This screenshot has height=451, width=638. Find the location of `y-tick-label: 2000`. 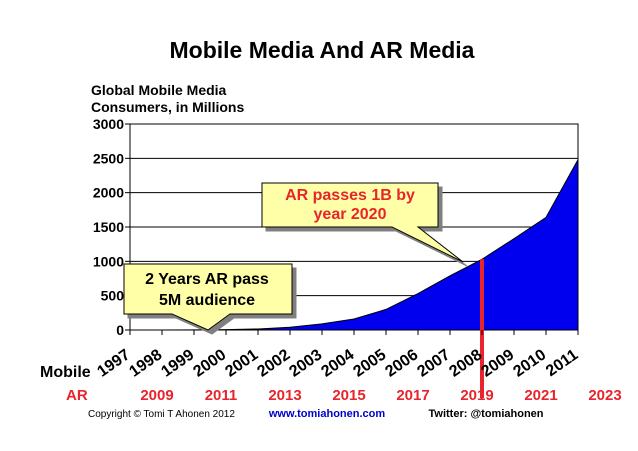

y-tick-label: 2000 is located at coordinates (108, 193).